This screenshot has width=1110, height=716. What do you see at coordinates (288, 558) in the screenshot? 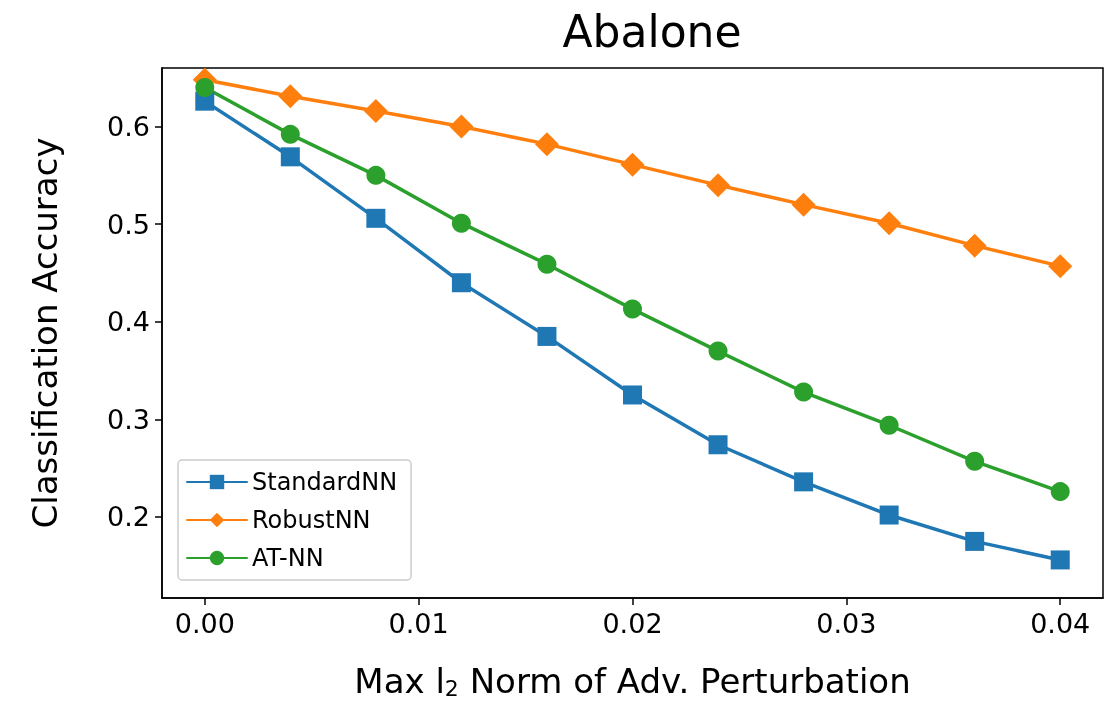
I see `legend-label: AT-NN` at bounding box center [288, 558].